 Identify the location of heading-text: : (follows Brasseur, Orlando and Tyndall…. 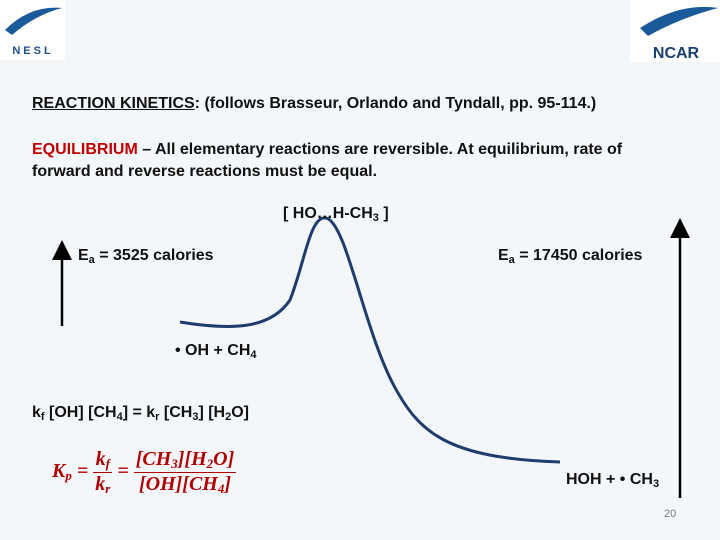
(395, 103).